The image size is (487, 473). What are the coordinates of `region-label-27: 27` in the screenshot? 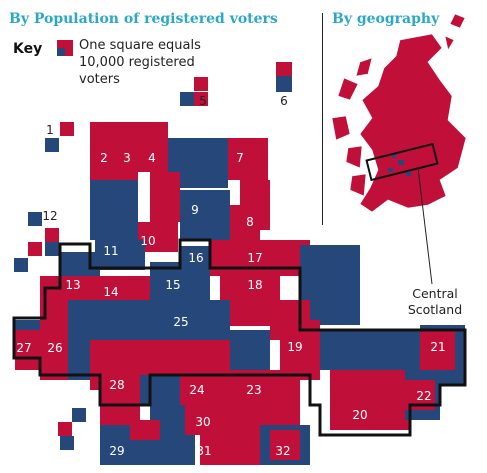 It's located at (23, 348).